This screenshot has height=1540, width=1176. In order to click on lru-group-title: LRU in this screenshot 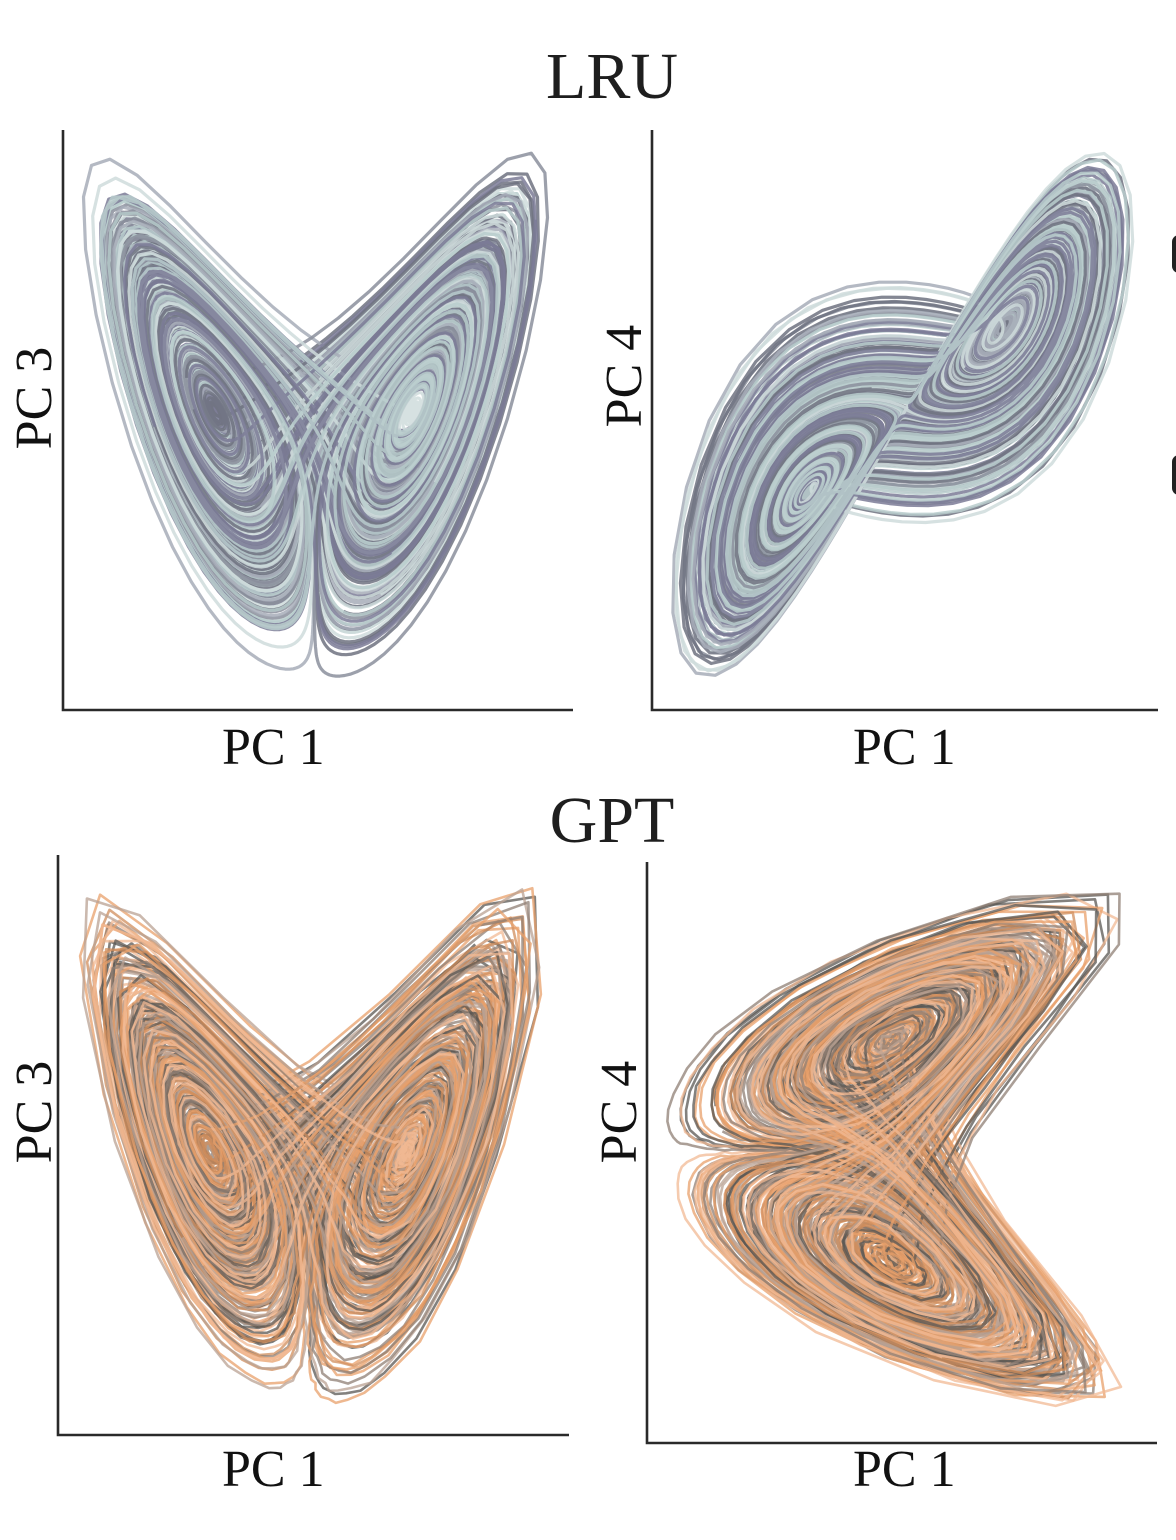, I will do `click(612, 76)`.